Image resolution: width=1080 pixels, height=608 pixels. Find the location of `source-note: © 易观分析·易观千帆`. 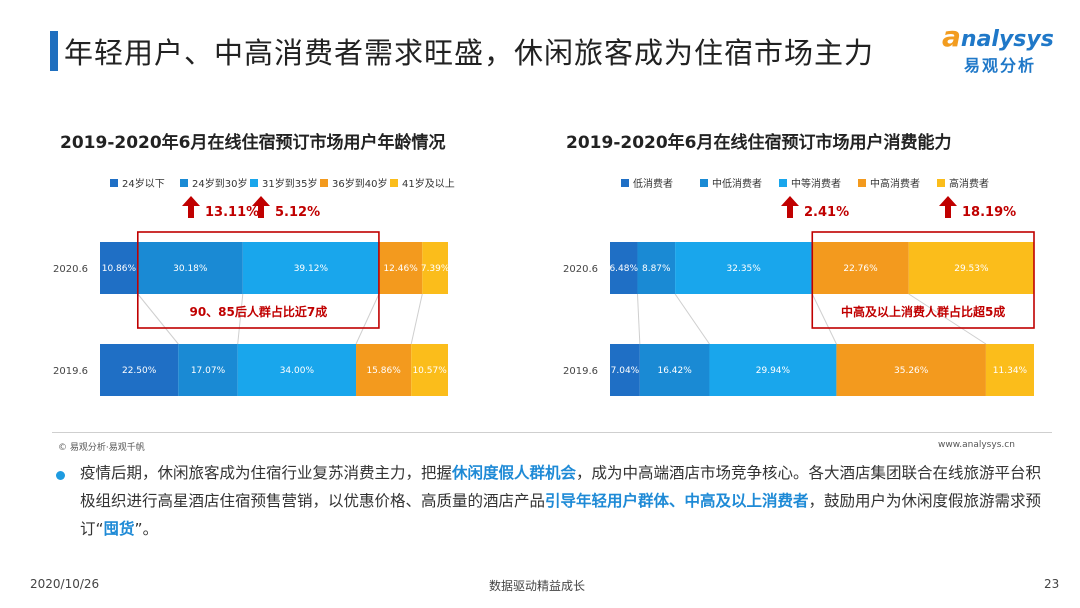

source-note: © 易观分析·易观千帆 is located at coordinates (101, 448).